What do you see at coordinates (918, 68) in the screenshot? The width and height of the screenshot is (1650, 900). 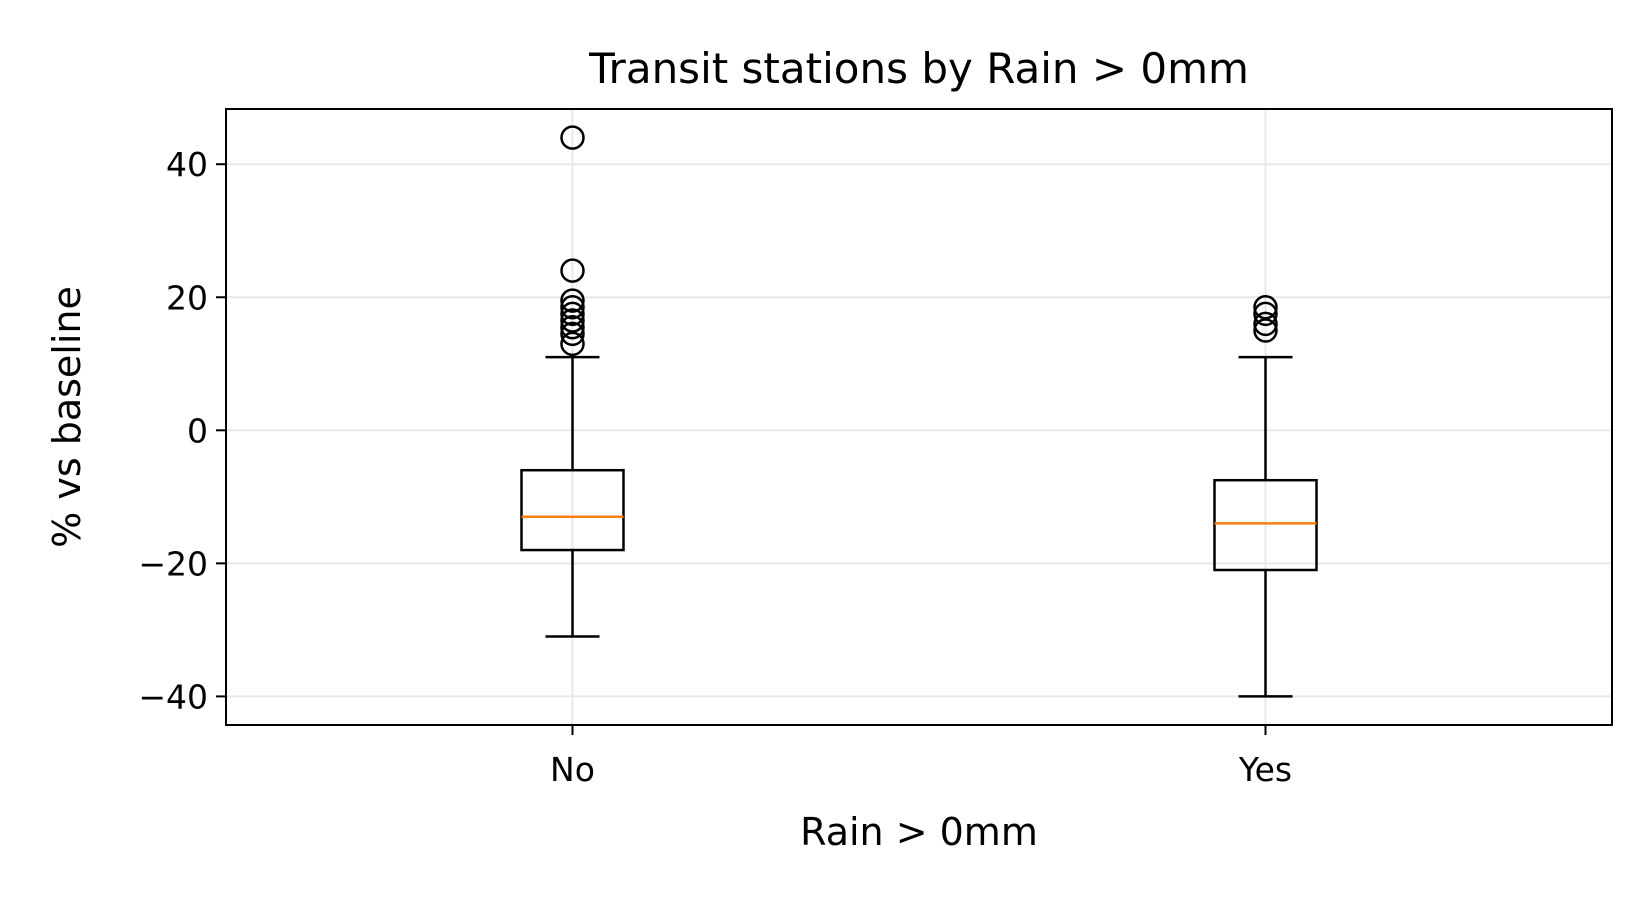 I see `chart-title: Transit stations by Rain > 0mm` at bounding box center [918, 68].